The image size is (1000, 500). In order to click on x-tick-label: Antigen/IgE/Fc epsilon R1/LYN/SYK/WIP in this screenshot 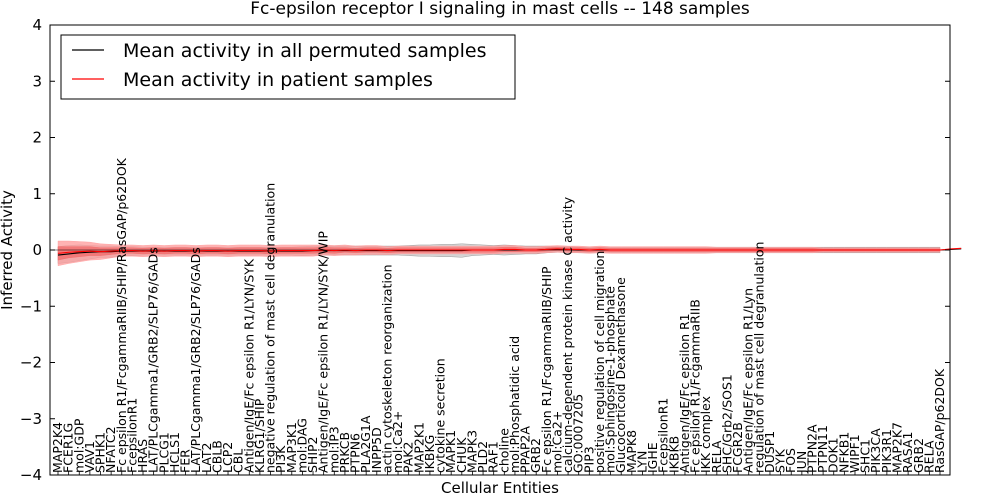, I will do `click(323, 352)`.